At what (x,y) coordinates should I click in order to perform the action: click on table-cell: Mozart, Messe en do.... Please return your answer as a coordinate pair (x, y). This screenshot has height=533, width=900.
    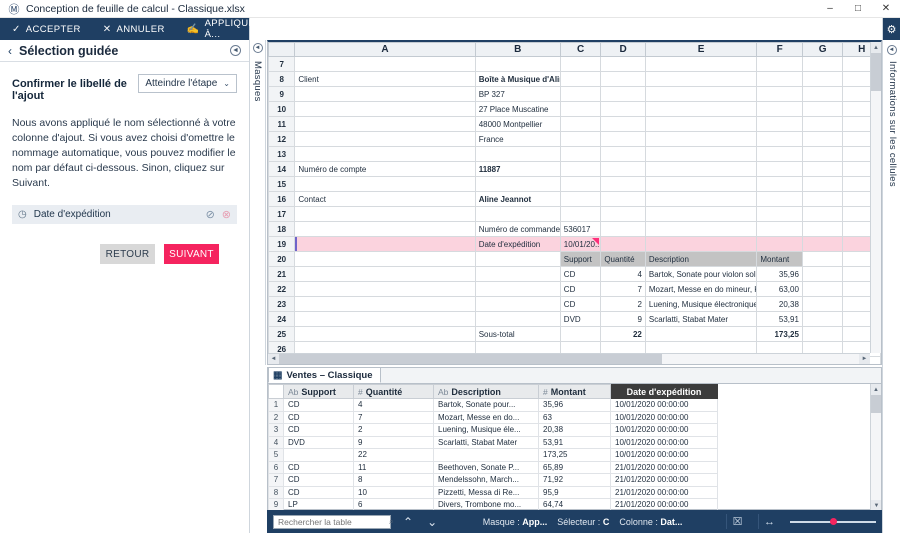
    Looking at the image, I should click on (486, 417).